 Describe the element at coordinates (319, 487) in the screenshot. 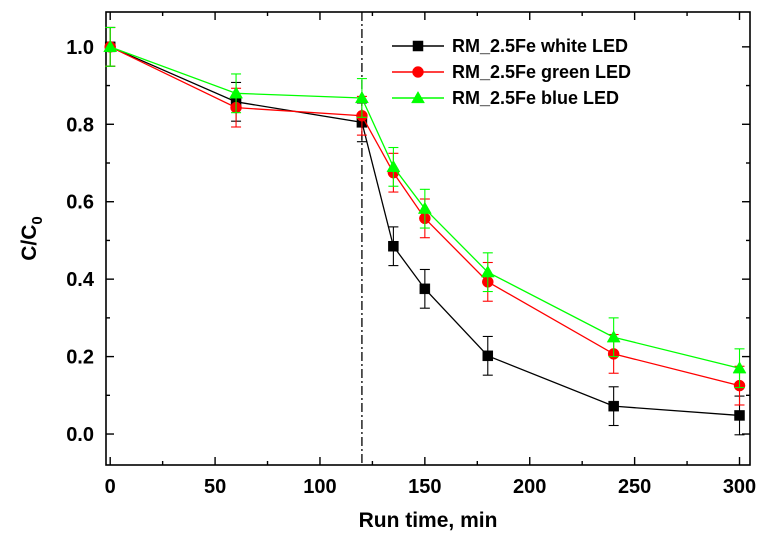

I see `x-tick-label: 100` at that location.